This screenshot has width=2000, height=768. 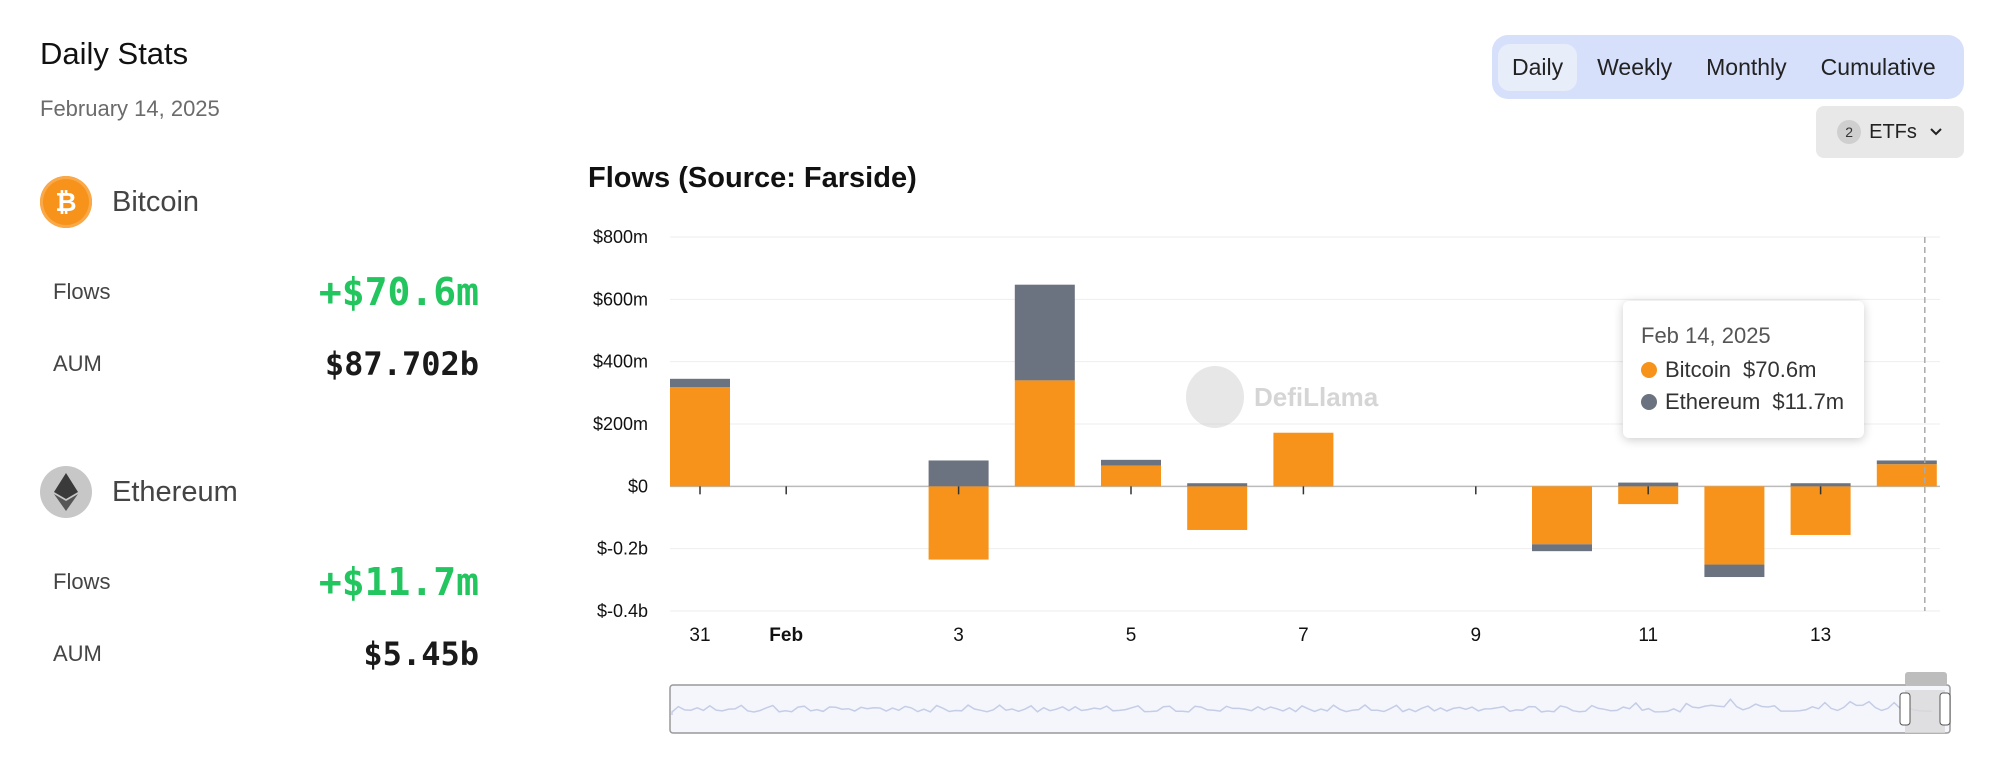 I want to click on tooltip-row-ethereum: Ethereum $11.7m, so click(x=1743, y=402).